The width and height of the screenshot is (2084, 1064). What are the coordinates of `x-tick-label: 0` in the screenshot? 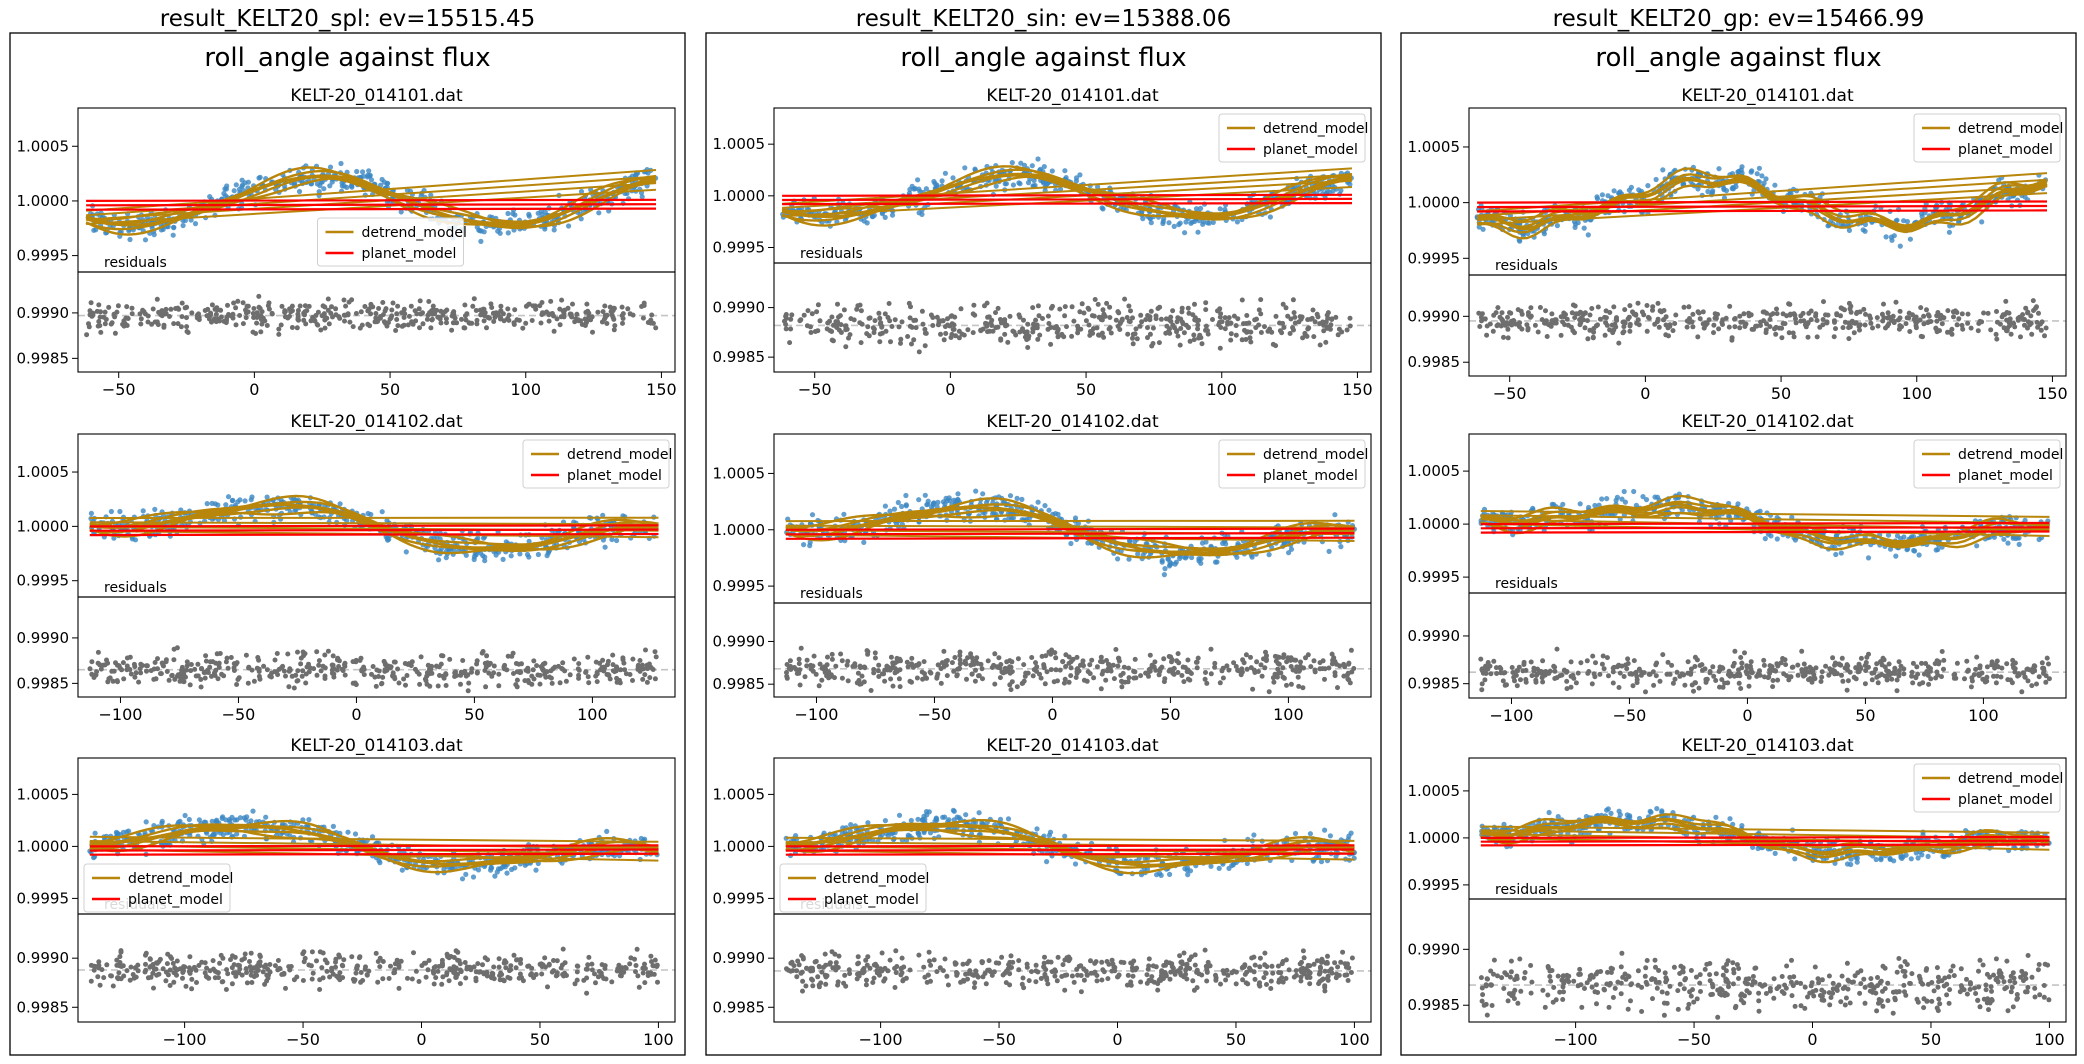 It's located at (254, 389).